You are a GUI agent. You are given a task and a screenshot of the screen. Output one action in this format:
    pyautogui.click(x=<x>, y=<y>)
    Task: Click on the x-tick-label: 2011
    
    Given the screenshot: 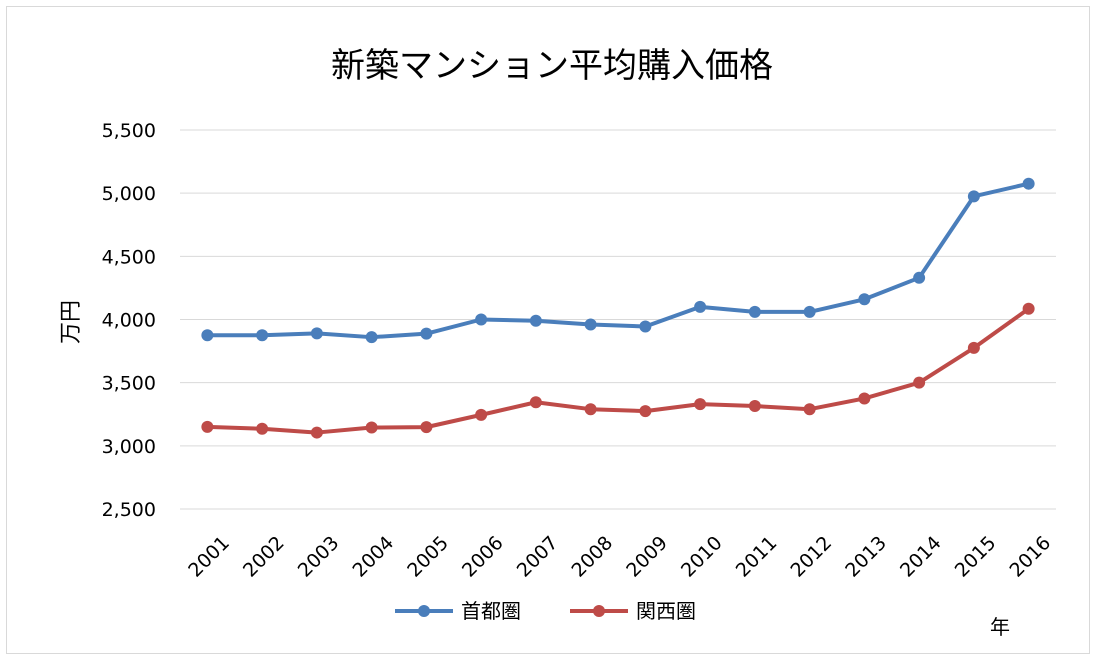 What is the action you would take?
    pyautogui.click(x=757, y=557)
    